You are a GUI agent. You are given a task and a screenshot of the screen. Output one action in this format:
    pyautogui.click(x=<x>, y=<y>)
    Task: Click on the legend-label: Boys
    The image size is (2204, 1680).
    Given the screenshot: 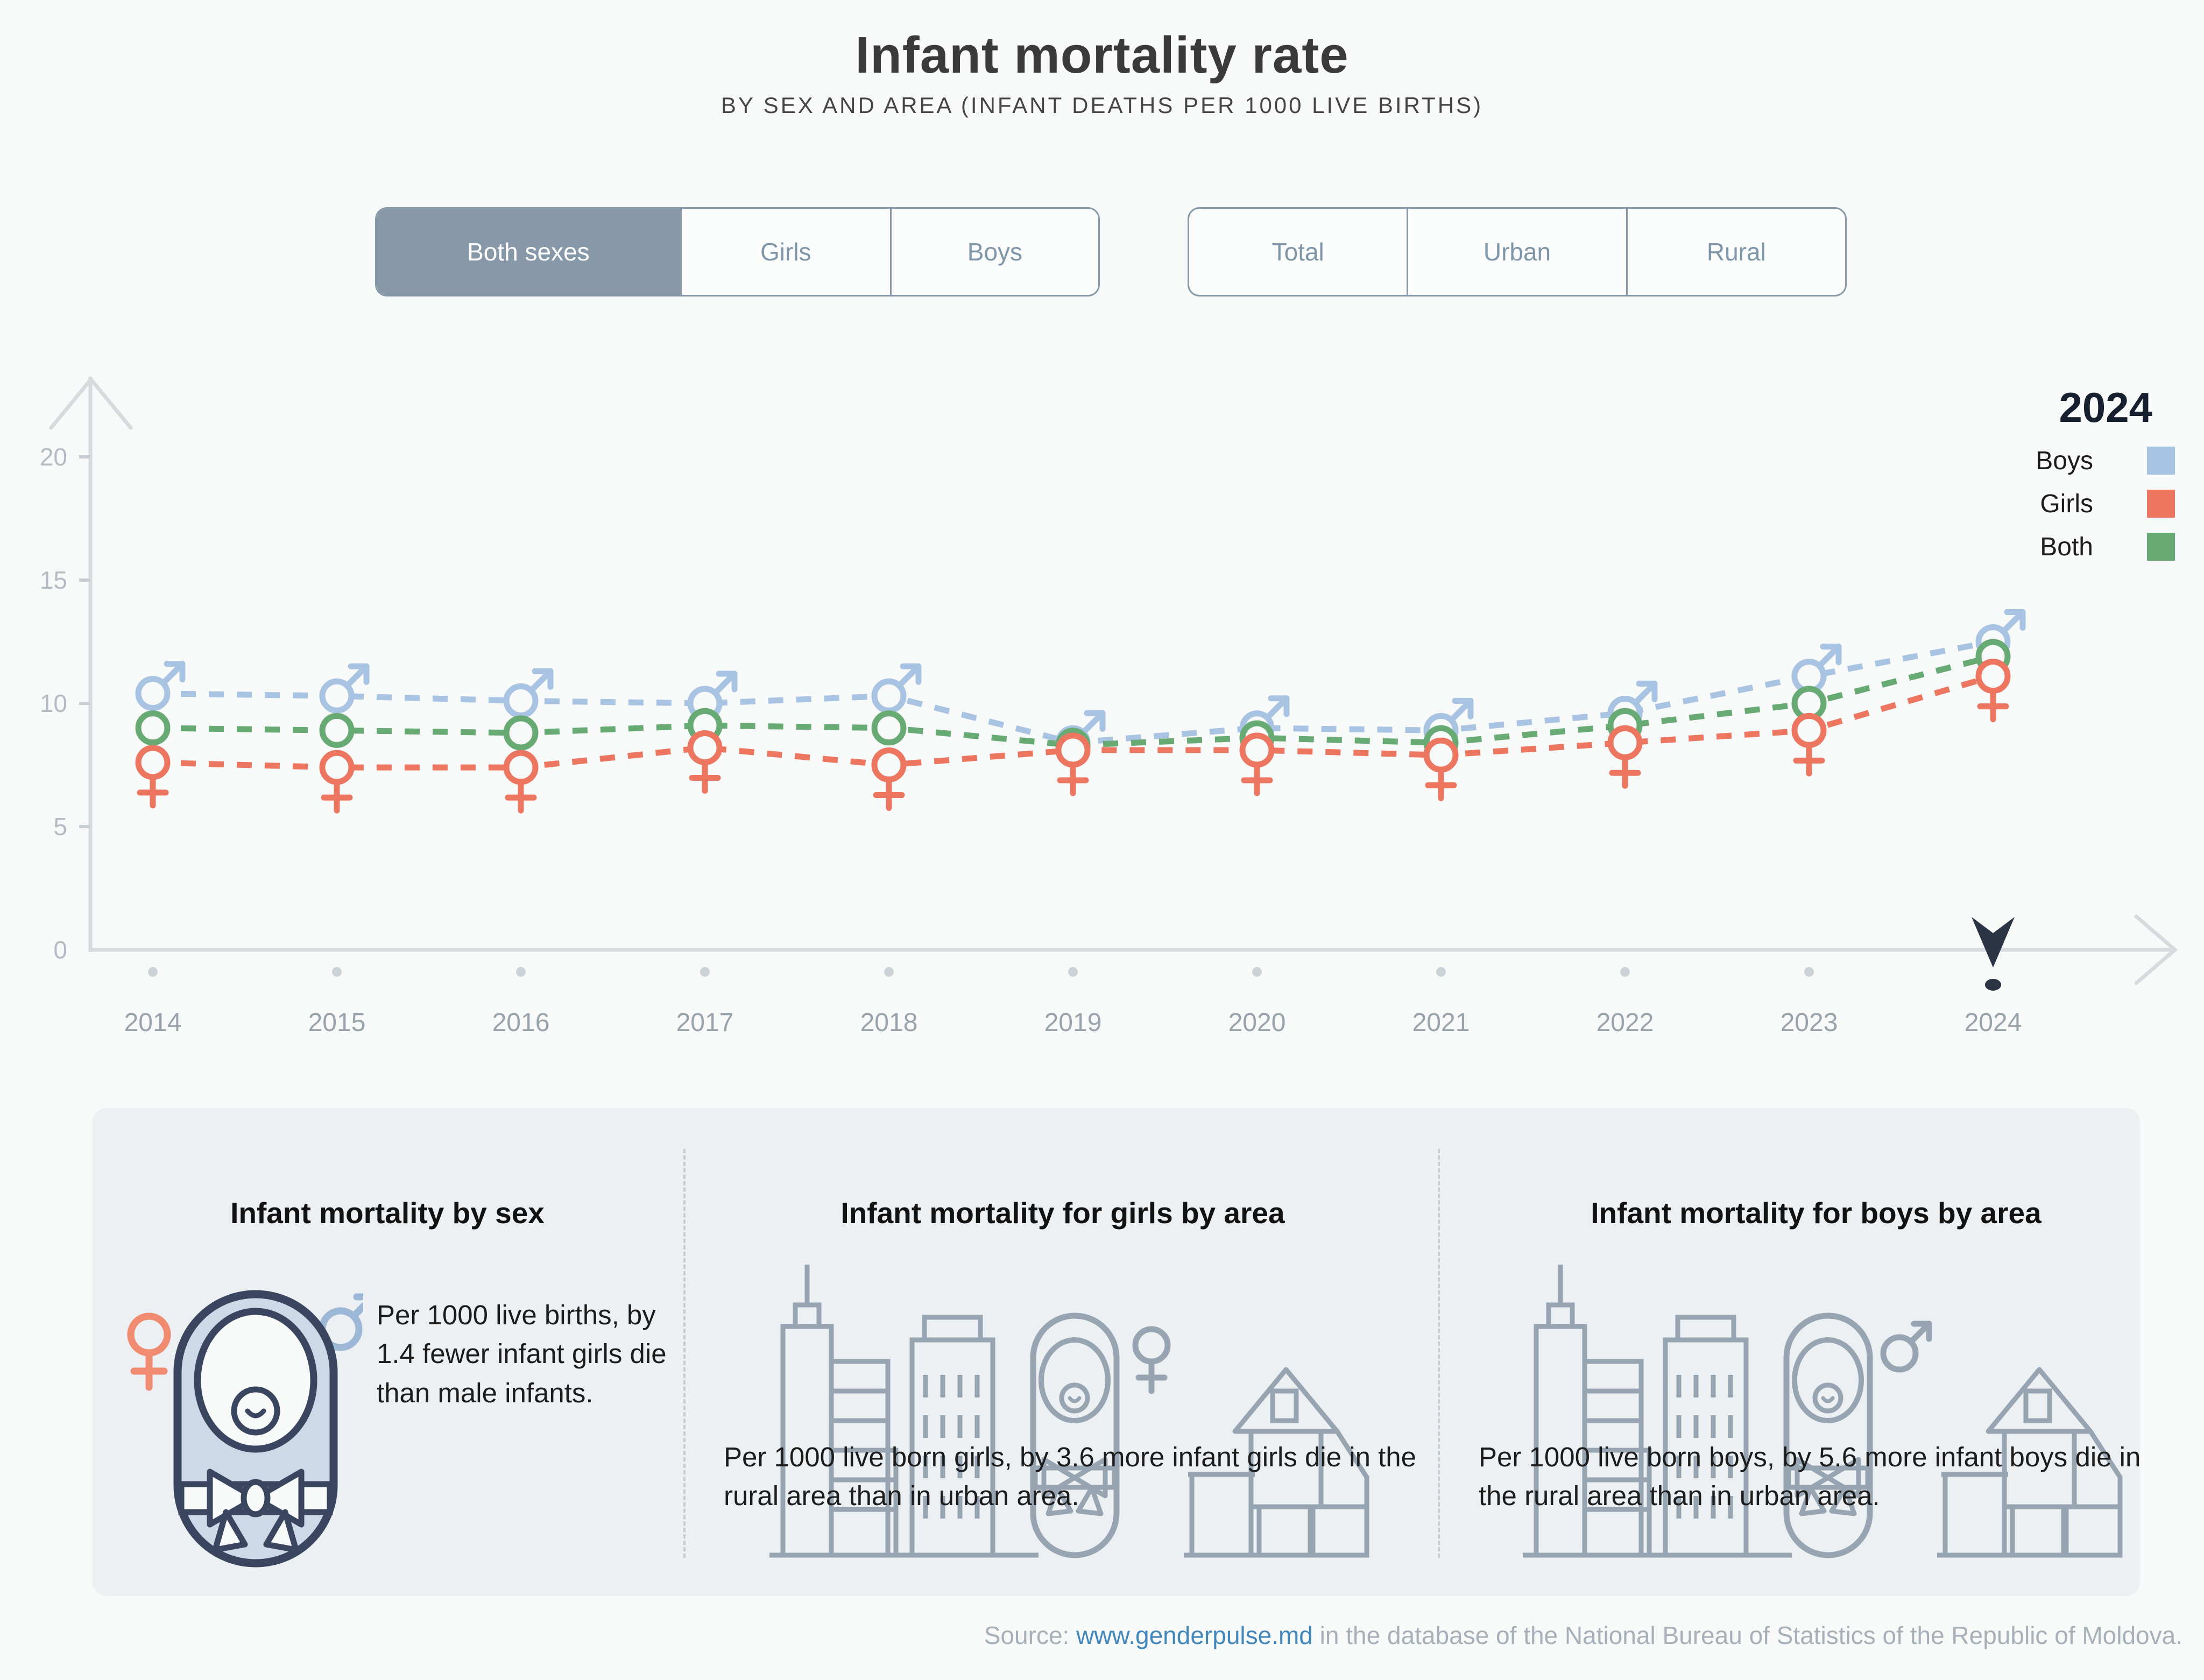 What is the action you would take?
    pyautogui.click(x=2064, y=460)
    